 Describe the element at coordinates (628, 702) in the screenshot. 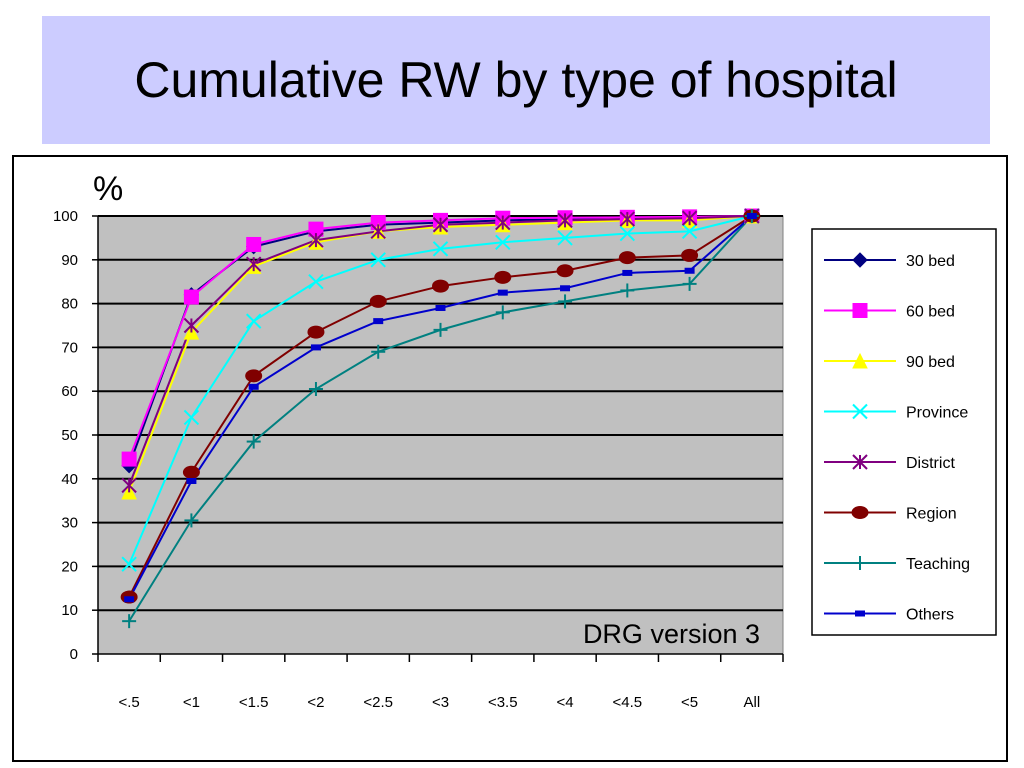

I see `x-tick-label: <4.5` at that location.